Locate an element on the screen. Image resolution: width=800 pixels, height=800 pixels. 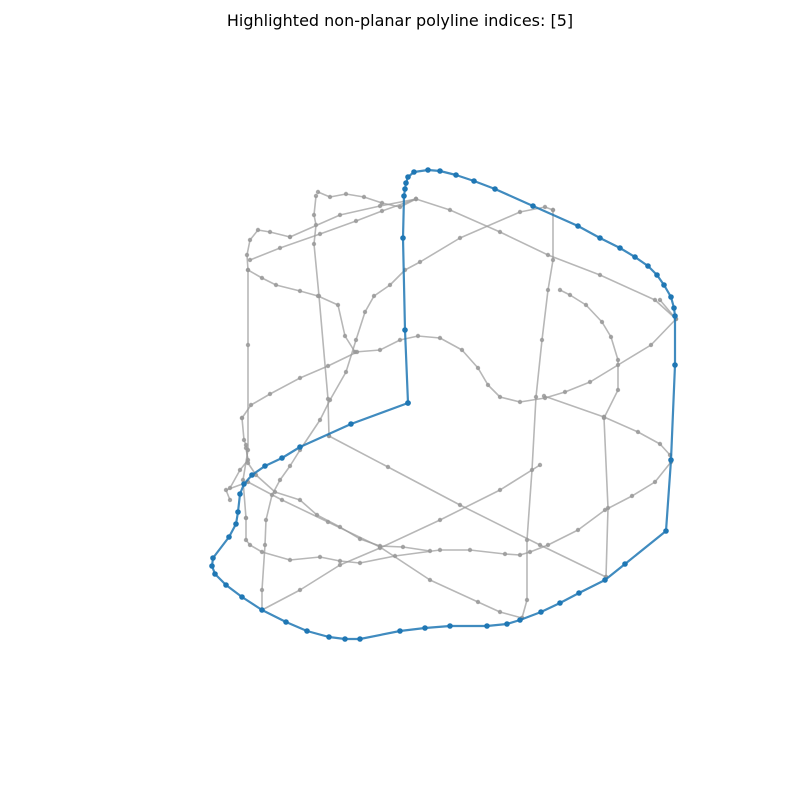
gray-polyline-12-vertex is located at coordinates (527, 540).